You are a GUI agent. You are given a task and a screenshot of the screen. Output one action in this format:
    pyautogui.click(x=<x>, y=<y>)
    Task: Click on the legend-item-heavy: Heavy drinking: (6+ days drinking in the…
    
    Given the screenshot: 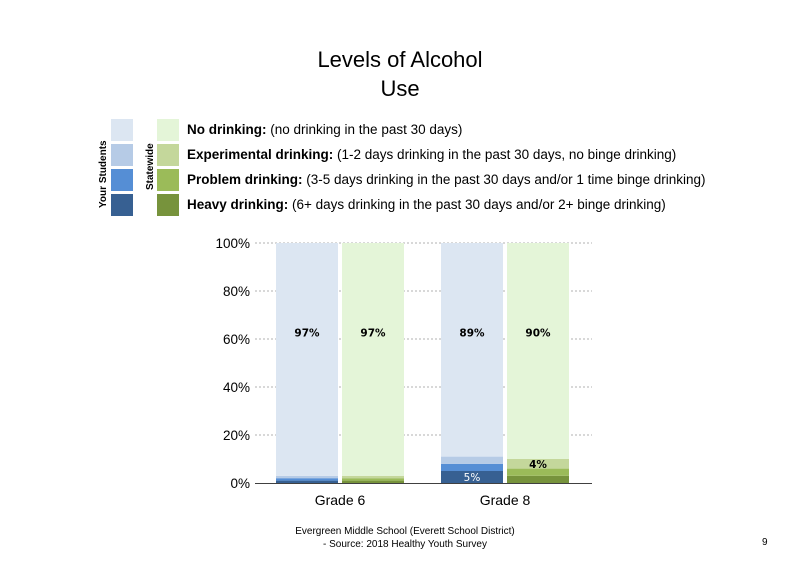 What is the action you would take?
    pyautogui.click(x=426, y=204)
    